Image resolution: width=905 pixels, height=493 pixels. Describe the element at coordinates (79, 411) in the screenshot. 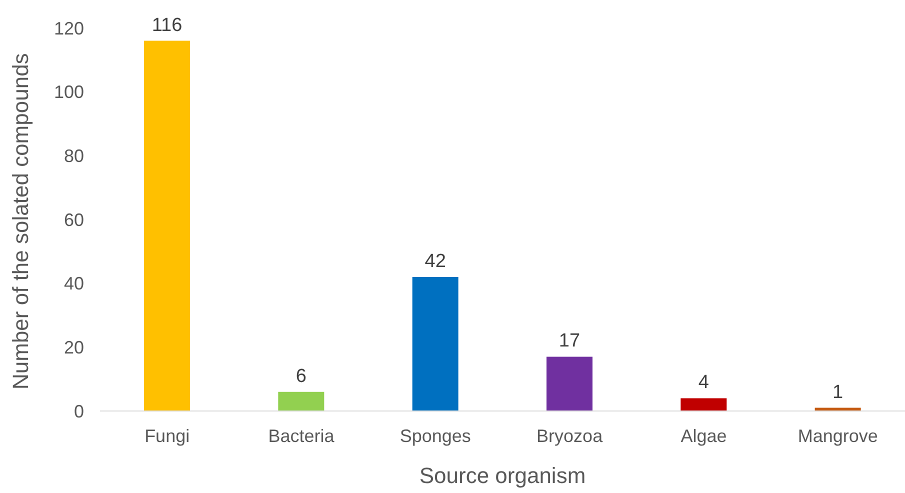

I see `y-tick-label: 0` at that location.